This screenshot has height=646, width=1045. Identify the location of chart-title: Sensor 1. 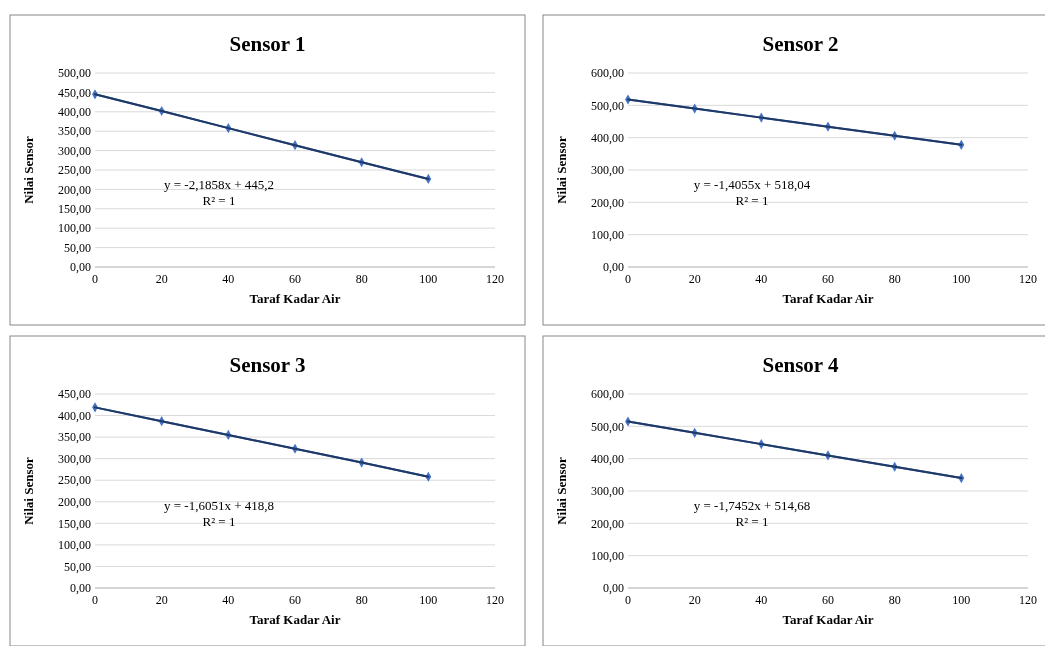
(267, 44).